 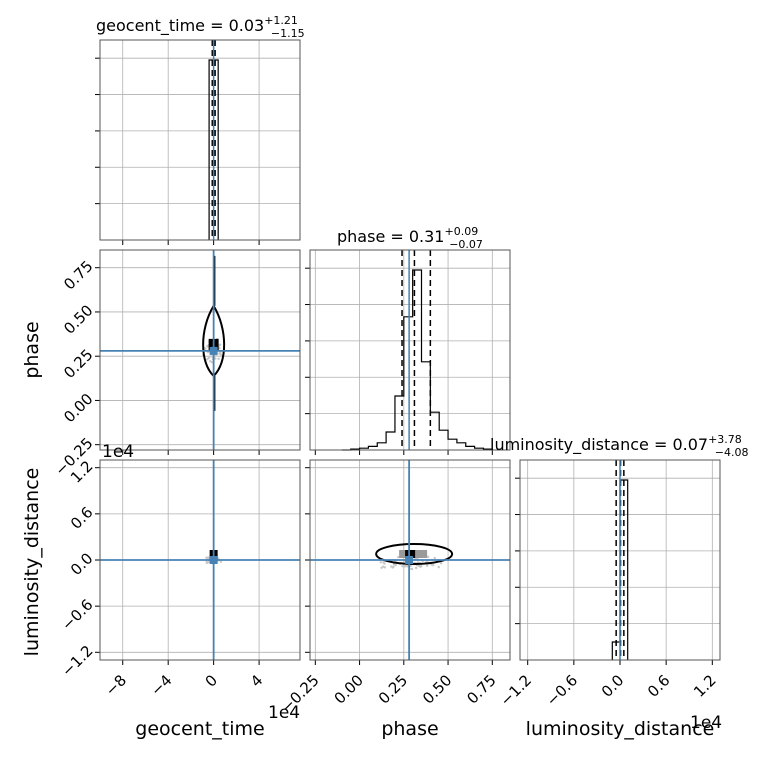 What do you see at coordinates (78, 364) in the screenshot?
I see `y-tick-label-phase: 0.25` at bounding box center [78, 364].